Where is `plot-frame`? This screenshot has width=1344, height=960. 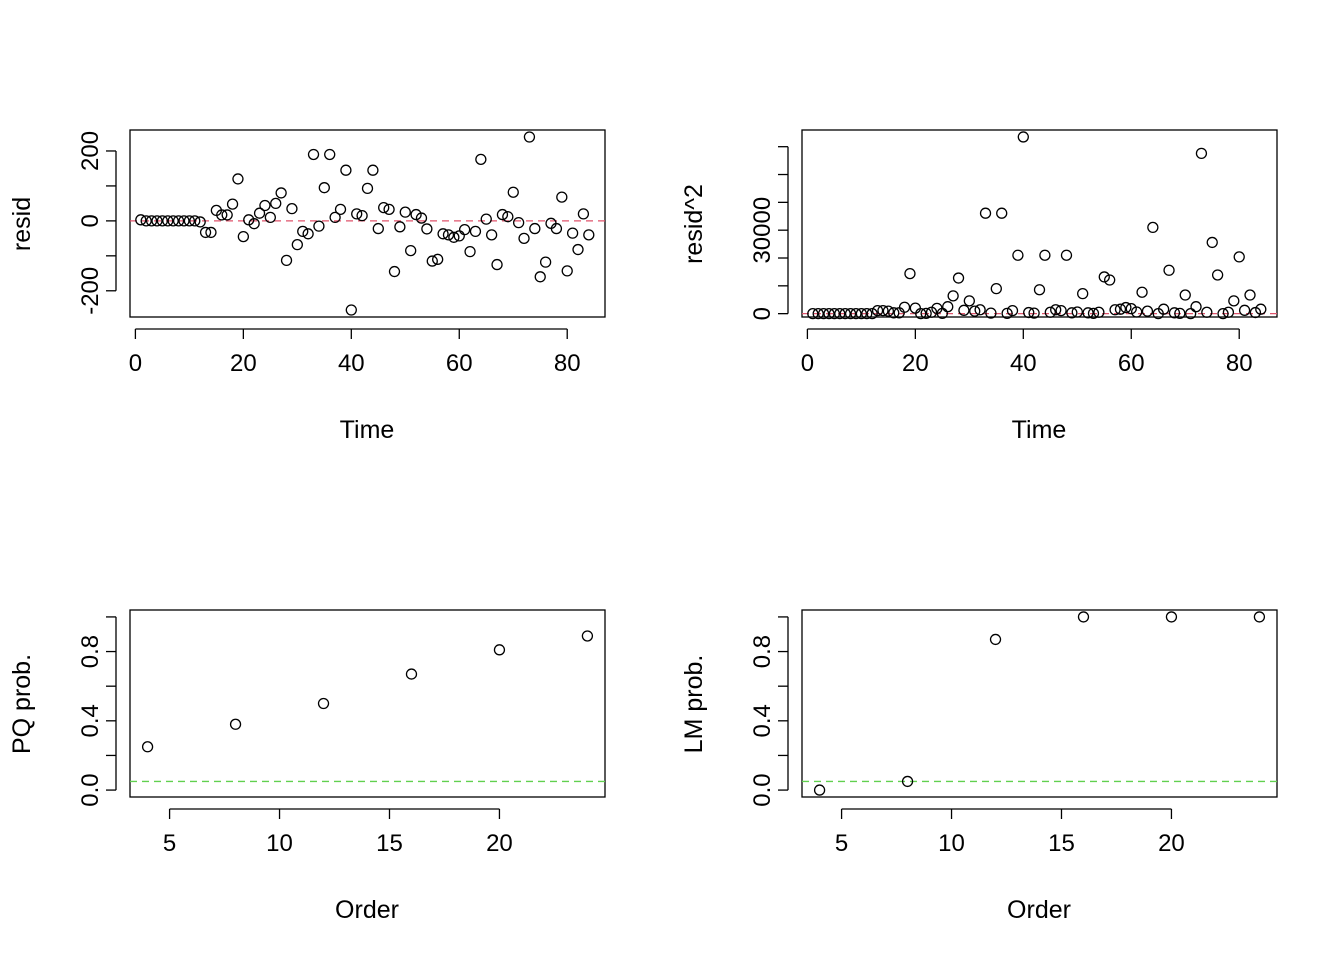
plot-frame is located at coordinates (1039, 703).